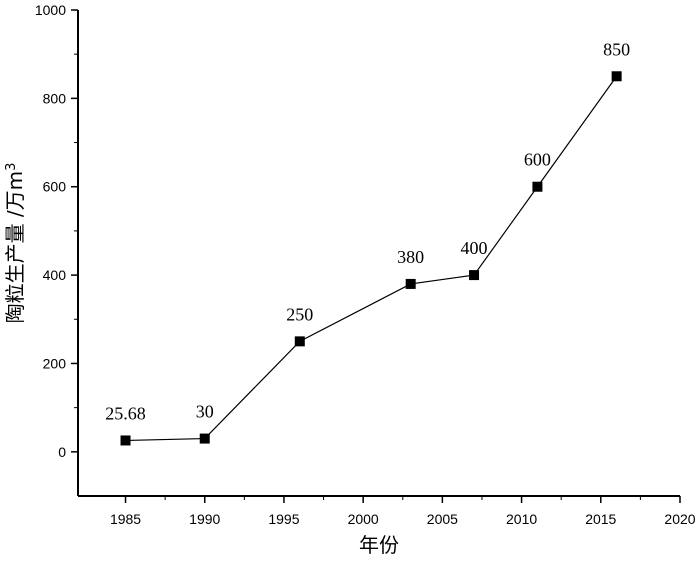  I want to click on data-label: 850, so click(616, 49).